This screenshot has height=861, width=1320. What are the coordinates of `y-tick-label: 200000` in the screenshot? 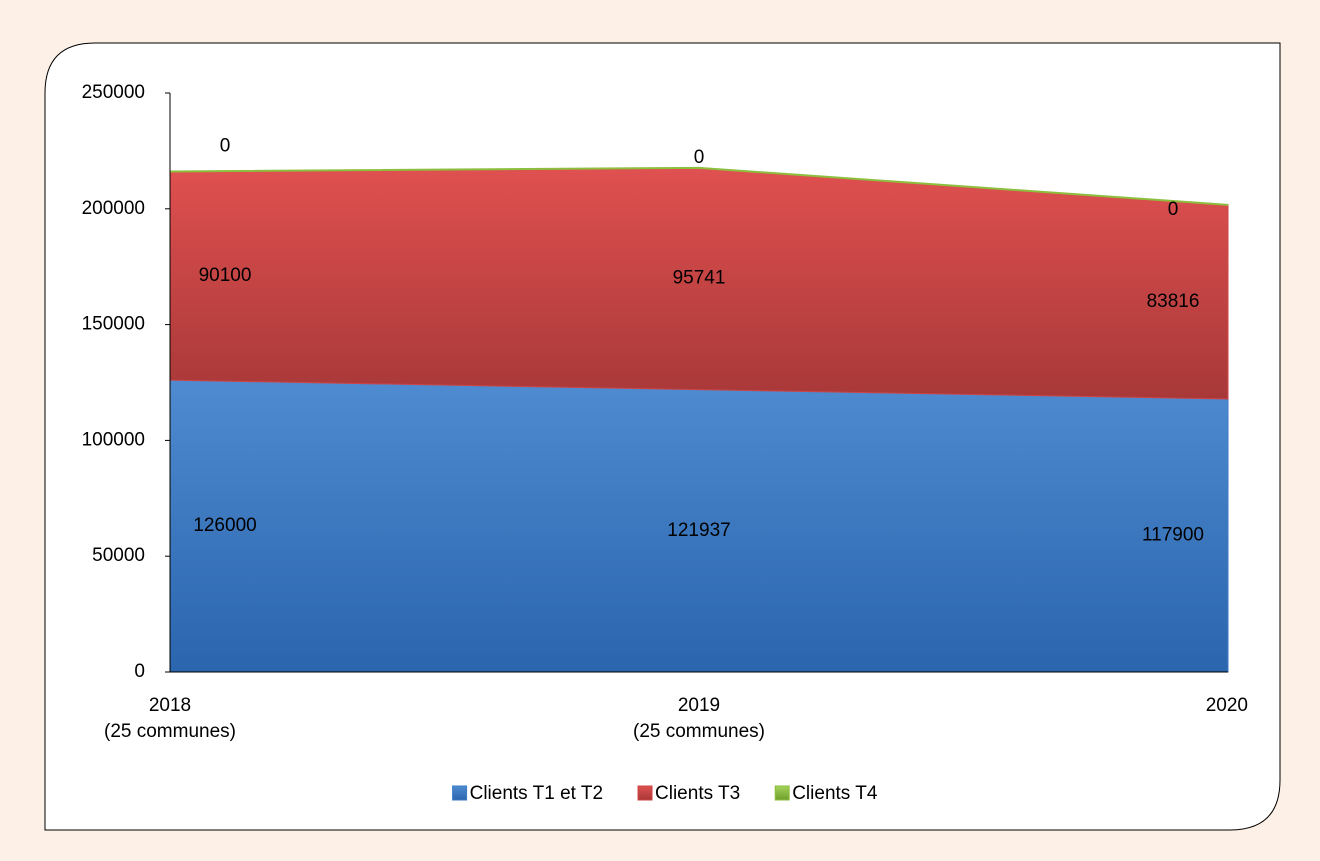 It's located at (113, 208).